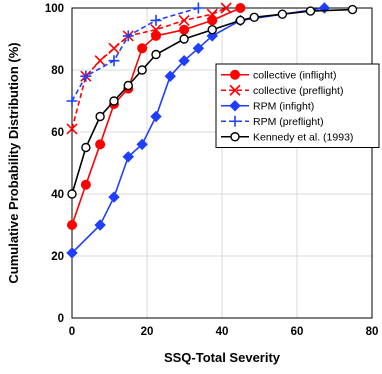 This screenshot has height=374, width=382. What do you see at coordinates (372, 332) in the screenshot?
I see `x-tick-label: 80` at bounding box center [372, 332].